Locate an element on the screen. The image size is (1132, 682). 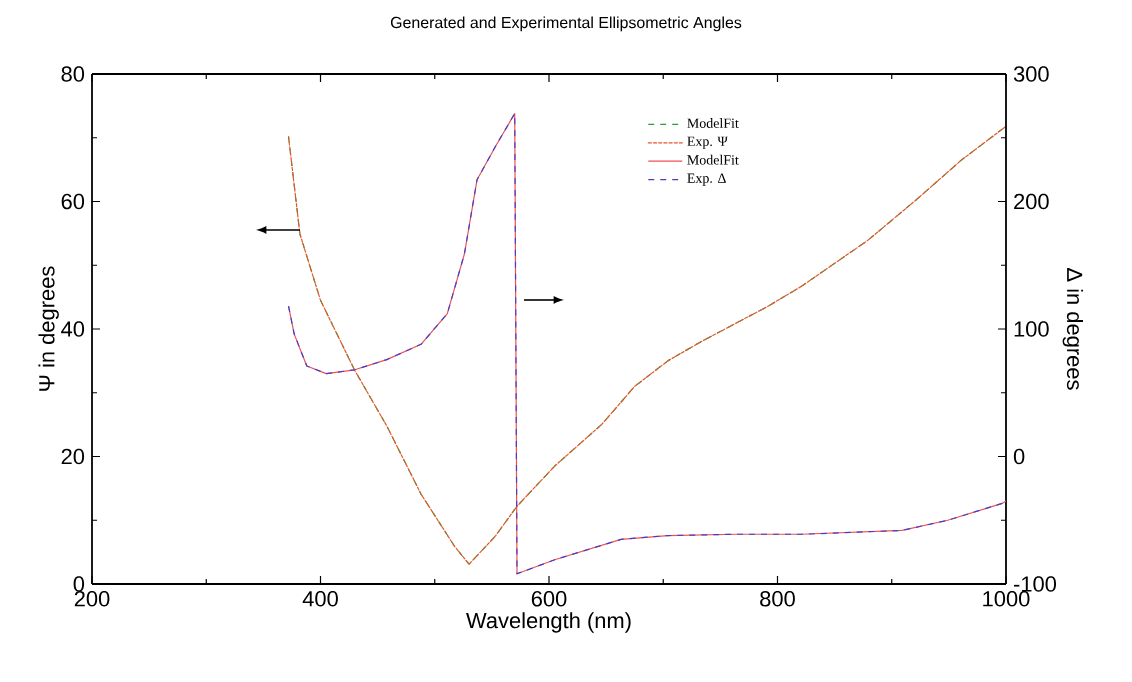
y-tick-label: 60 is located at coordinates (73, 201).